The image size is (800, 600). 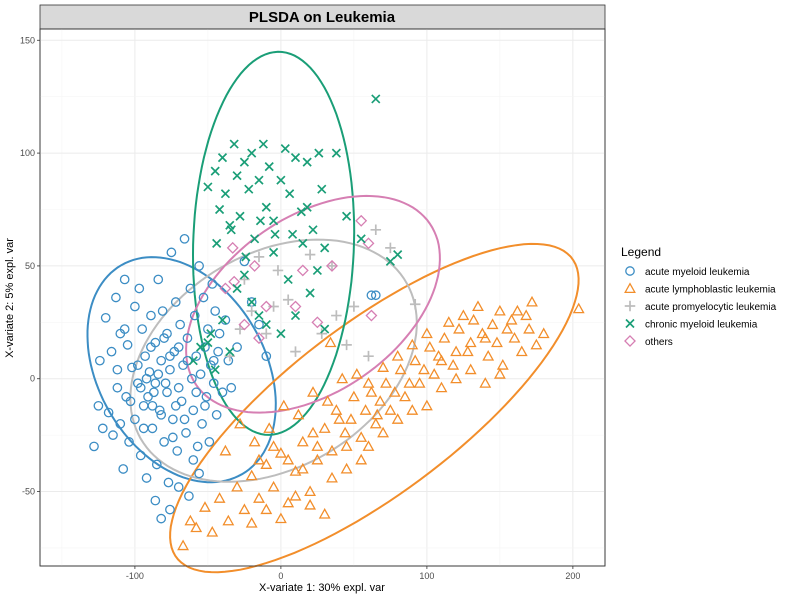 I want to click on y-tick-label: 100, so click(x=27, y=153).